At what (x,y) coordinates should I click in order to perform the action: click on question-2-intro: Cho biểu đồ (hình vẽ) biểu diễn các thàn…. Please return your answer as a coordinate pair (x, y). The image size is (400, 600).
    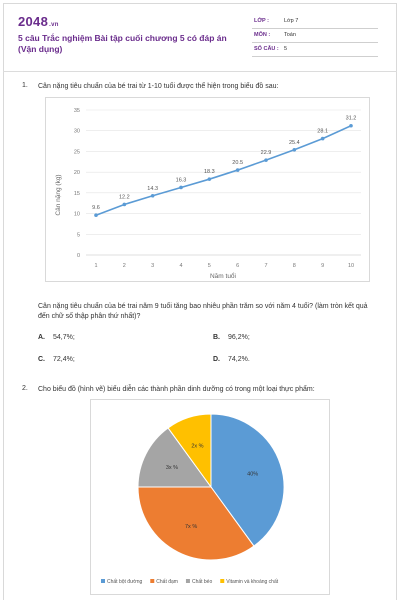
    Looking at the image, I should click on (176, 389).